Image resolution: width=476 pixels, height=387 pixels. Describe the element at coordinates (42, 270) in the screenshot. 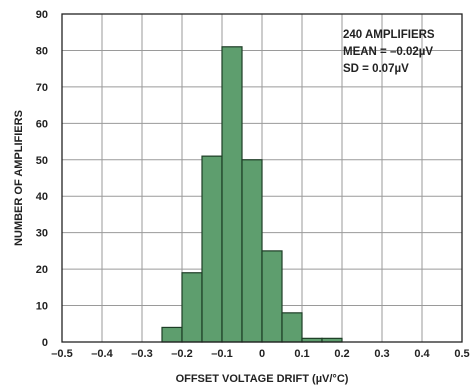

I see `y-tick-label: 20` at that location.